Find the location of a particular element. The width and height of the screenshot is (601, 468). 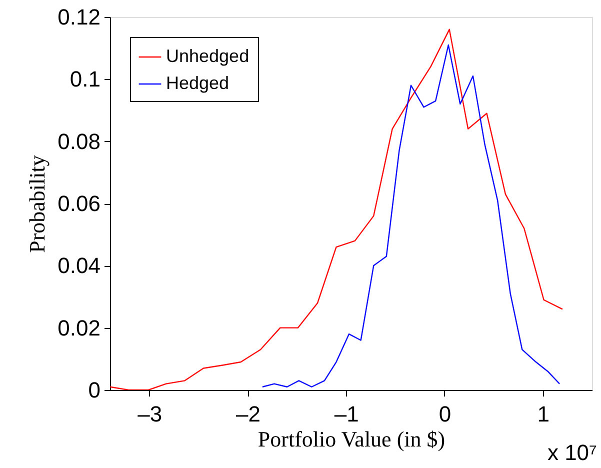

y-tick-label: 0.04 is located at coordinates (79, 265).